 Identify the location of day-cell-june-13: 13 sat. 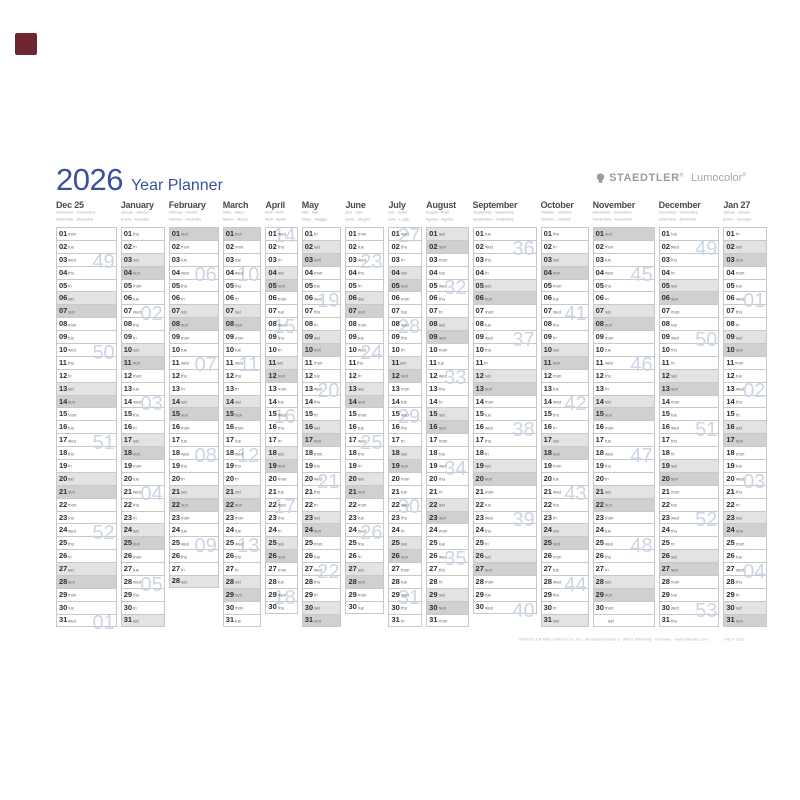
(365, 388).